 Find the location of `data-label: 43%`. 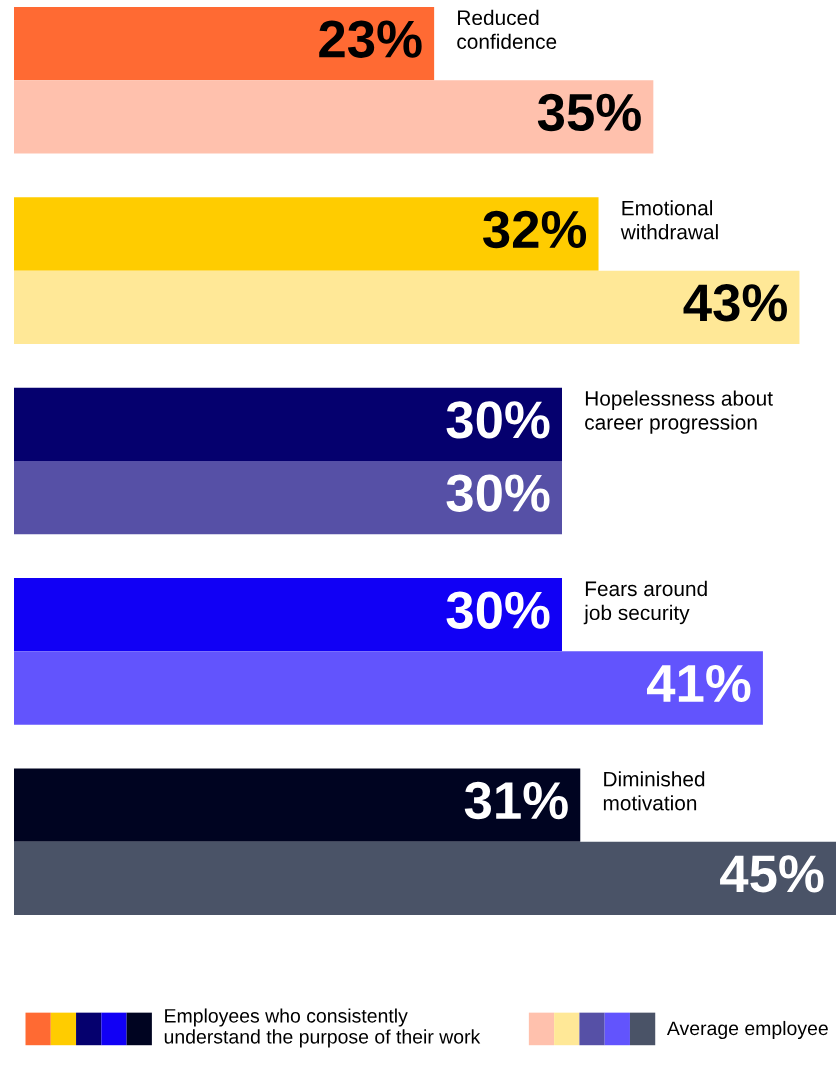

data-label: 43% is located at coordinates (735, 303).